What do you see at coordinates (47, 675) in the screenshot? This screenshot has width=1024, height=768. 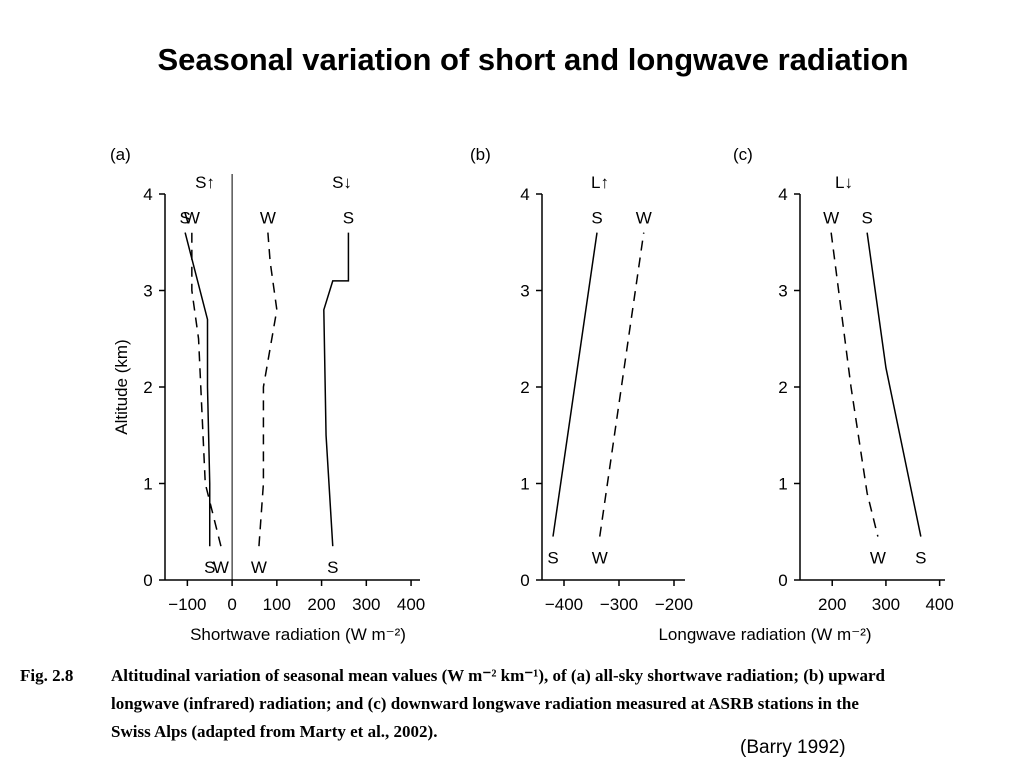 I see `figure-label: Fig. 2.8` at bounding box center [47, 675].